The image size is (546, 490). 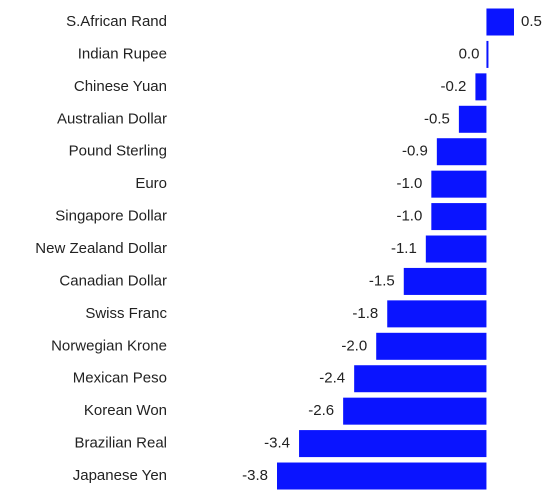 I want to click on value-label: -2.0, so click(x=354, y=345).